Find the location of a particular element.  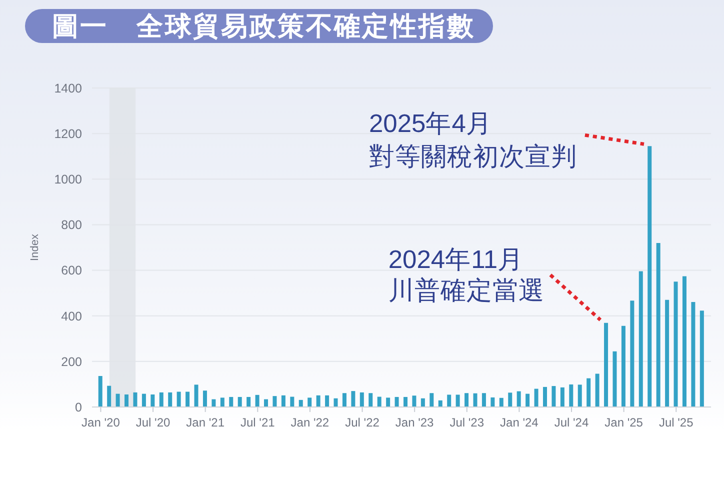

y-tick-label: 200 is located at coordinates (71, 361).